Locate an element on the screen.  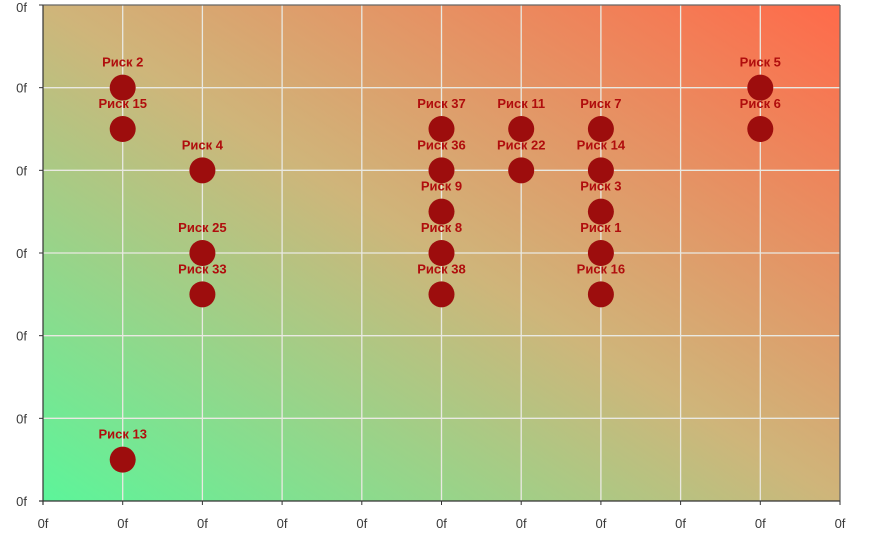
risk-point-label: Риск 22 is located at coordinates (521, 144).